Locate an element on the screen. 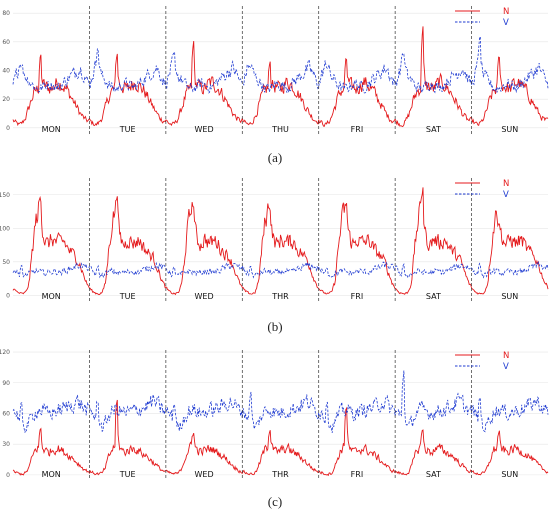  day-label: THU is located at coordinates (280, 129).